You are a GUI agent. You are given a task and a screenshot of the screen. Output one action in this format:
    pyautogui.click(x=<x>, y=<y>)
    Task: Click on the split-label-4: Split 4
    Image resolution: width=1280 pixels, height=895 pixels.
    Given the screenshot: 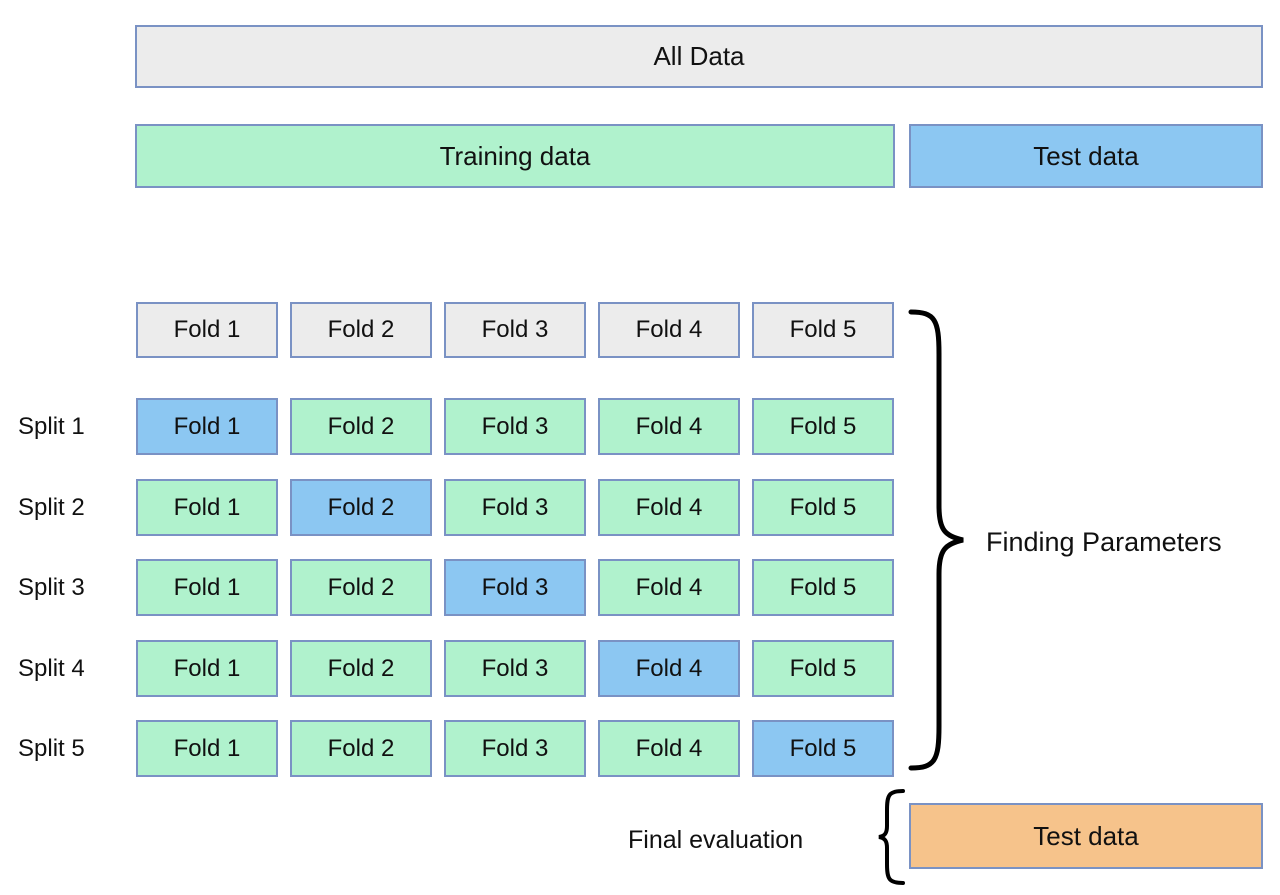 What is the action you would take?
    pyautogui.click(x=51, y=668)
    